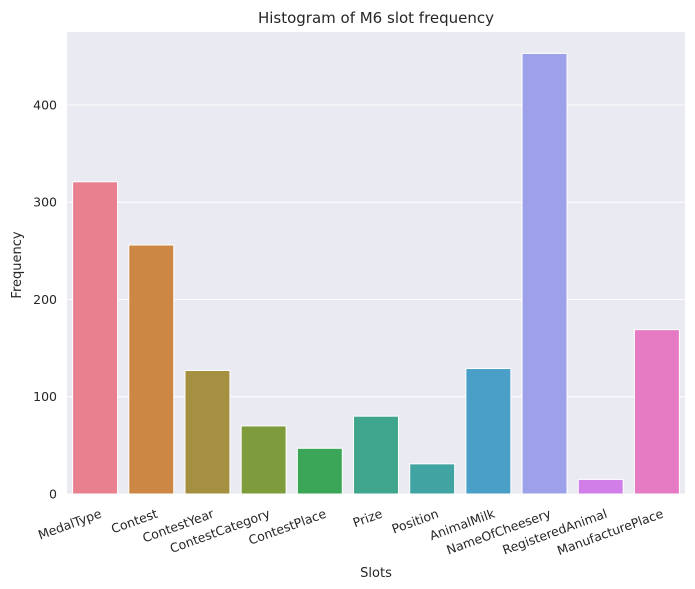 Image resolution: width=695 pixels, height=589 pixels. I want to click on bar-position, so click(432, 479).